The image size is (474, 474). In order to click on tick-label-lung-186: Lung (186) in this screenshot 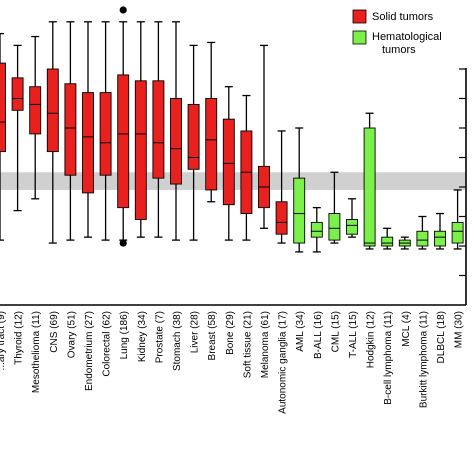, I will do `click(124, 335)`.